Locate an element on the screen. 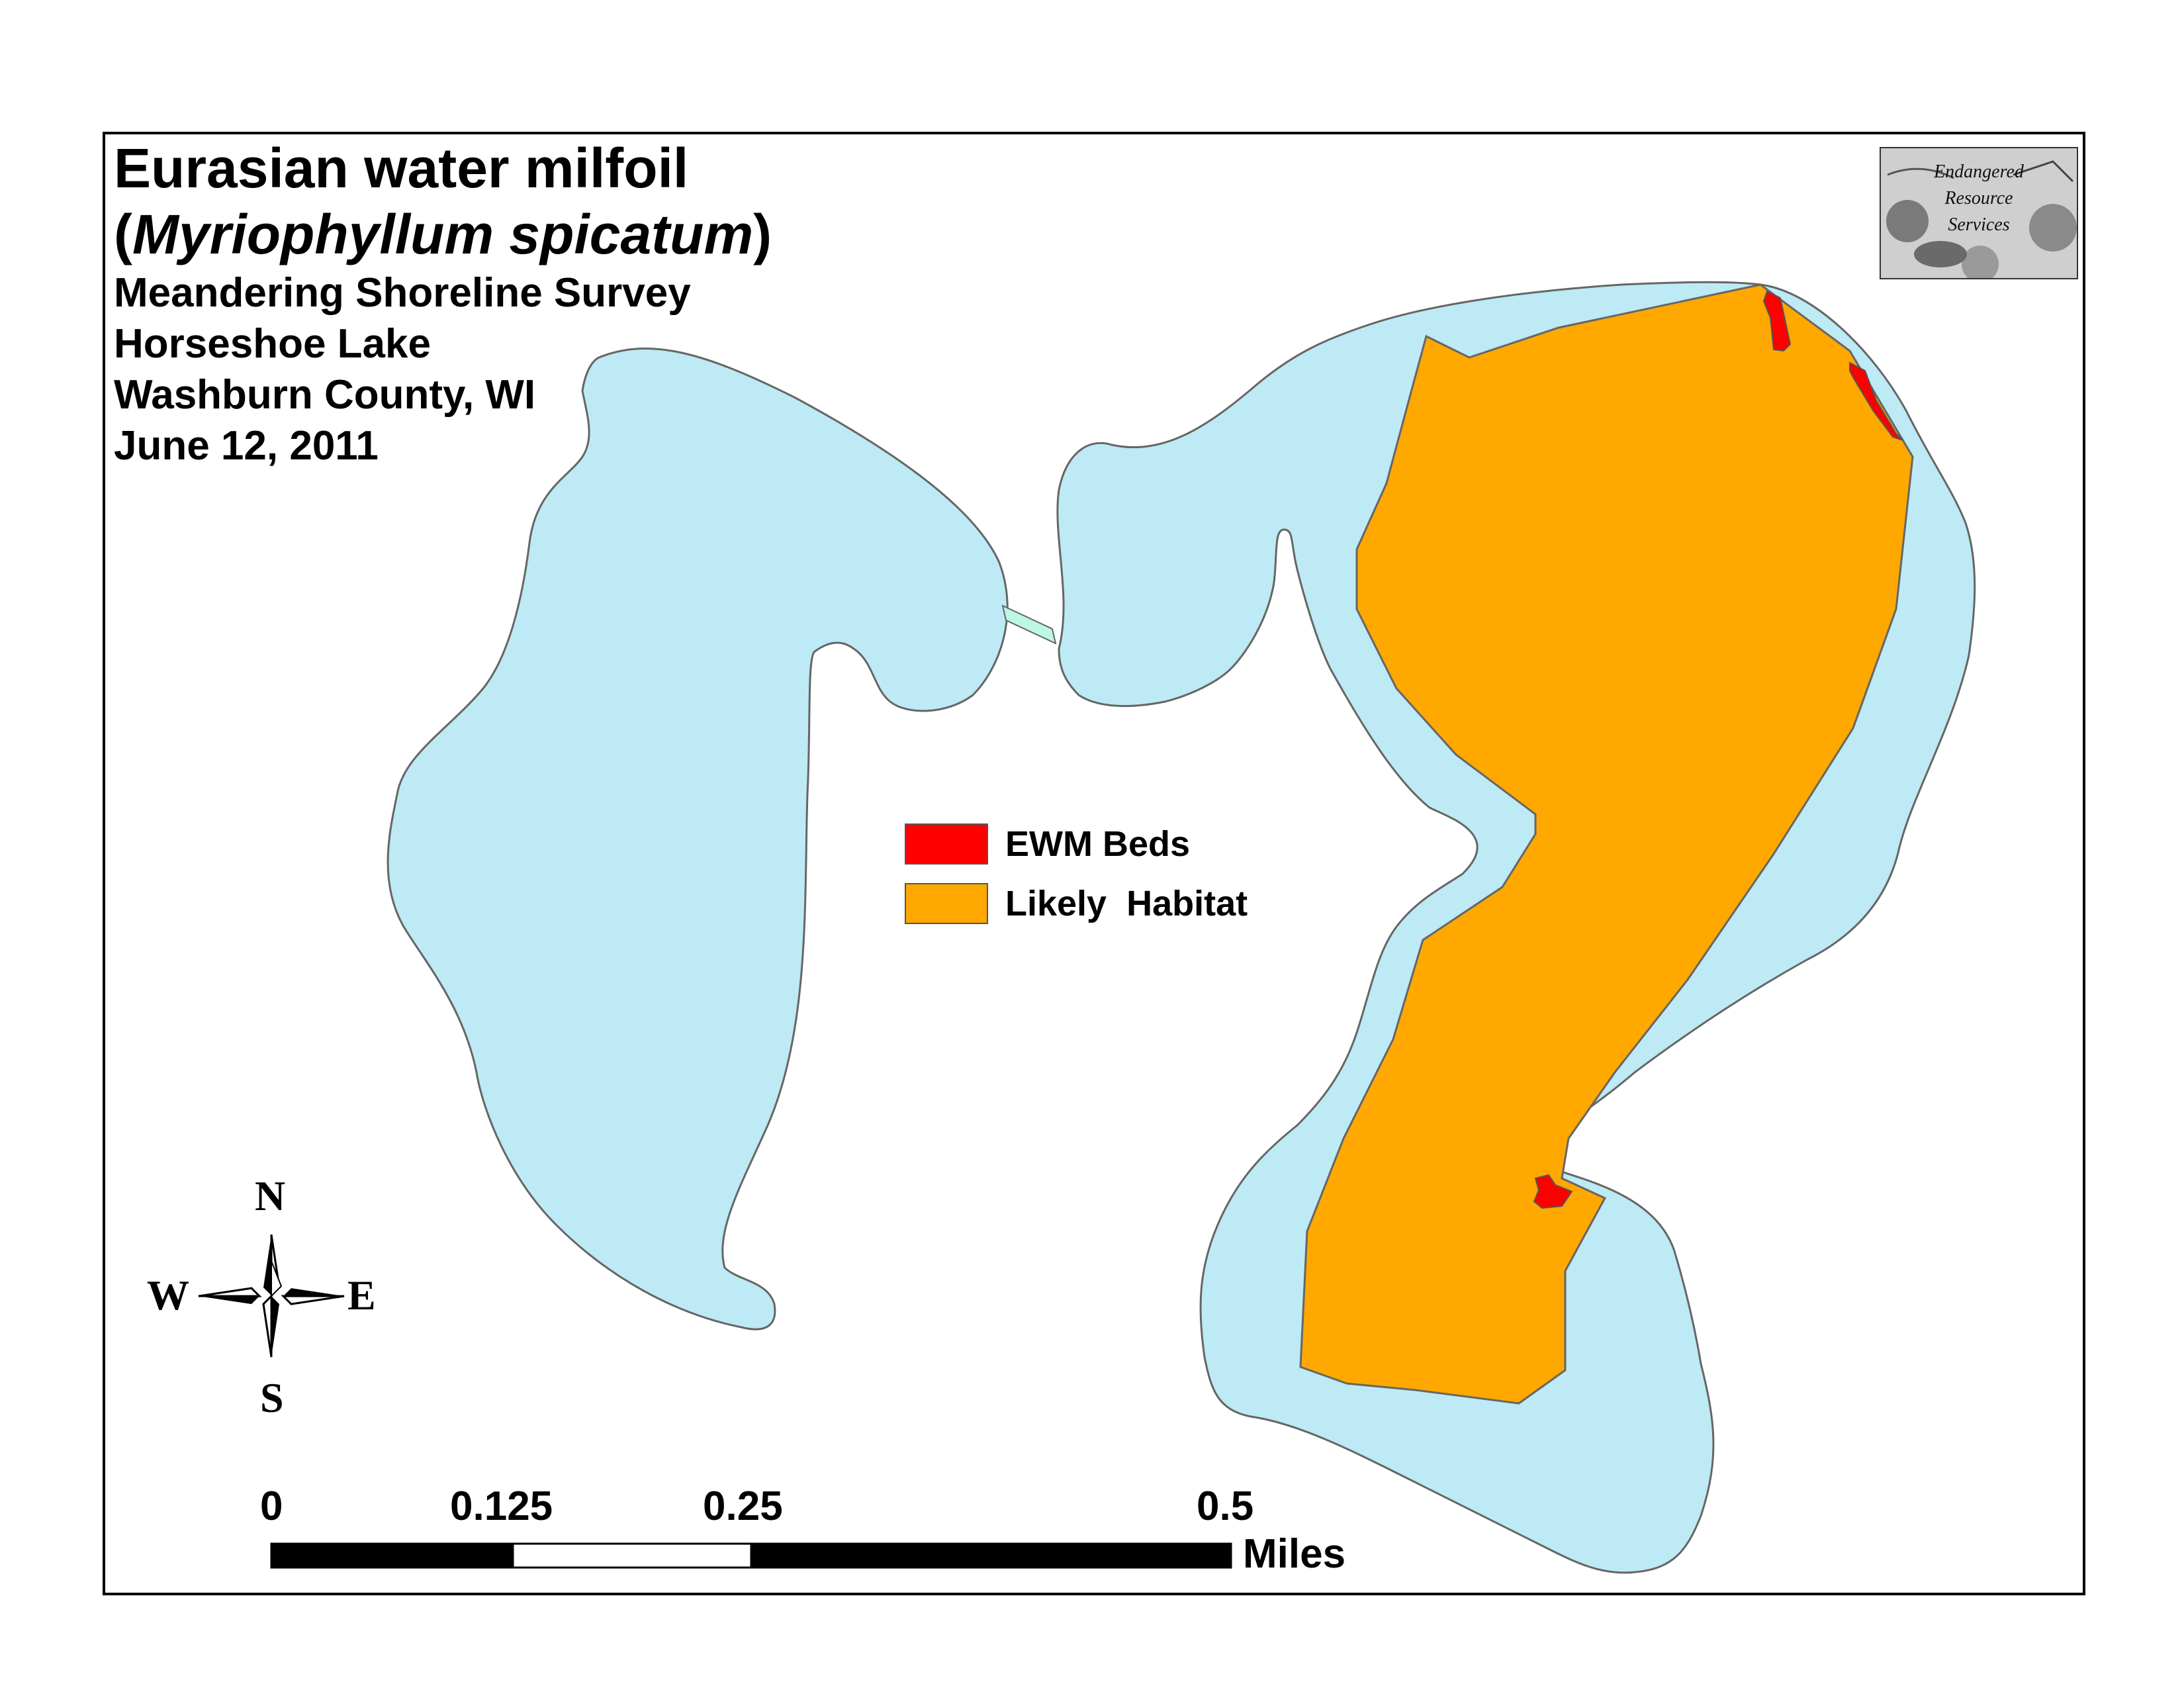 The height and width of the screenshot is (1688, 2184). legend: EWM Beds Likely Habitat is located at coordinates (1076, 873).